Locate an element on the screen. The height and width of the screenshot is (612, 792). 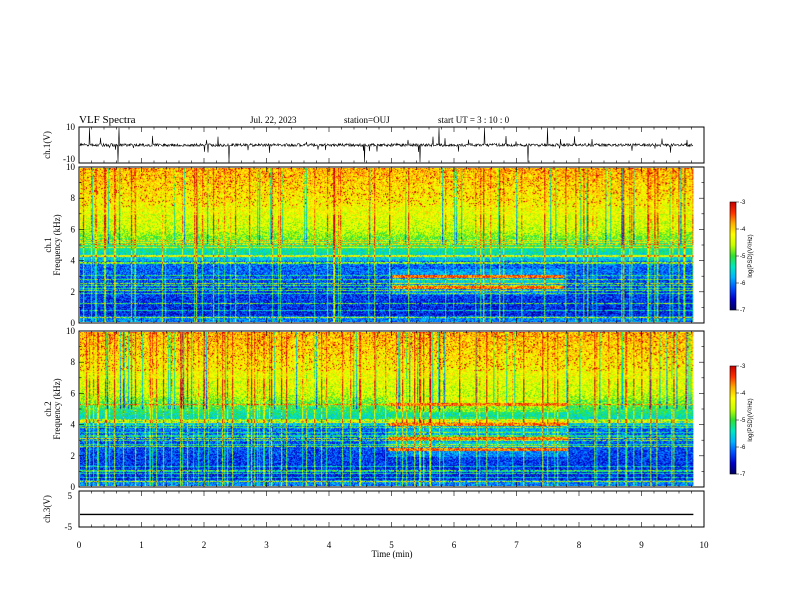
x-tick-label: 8 is located at coordinates (579, 545).